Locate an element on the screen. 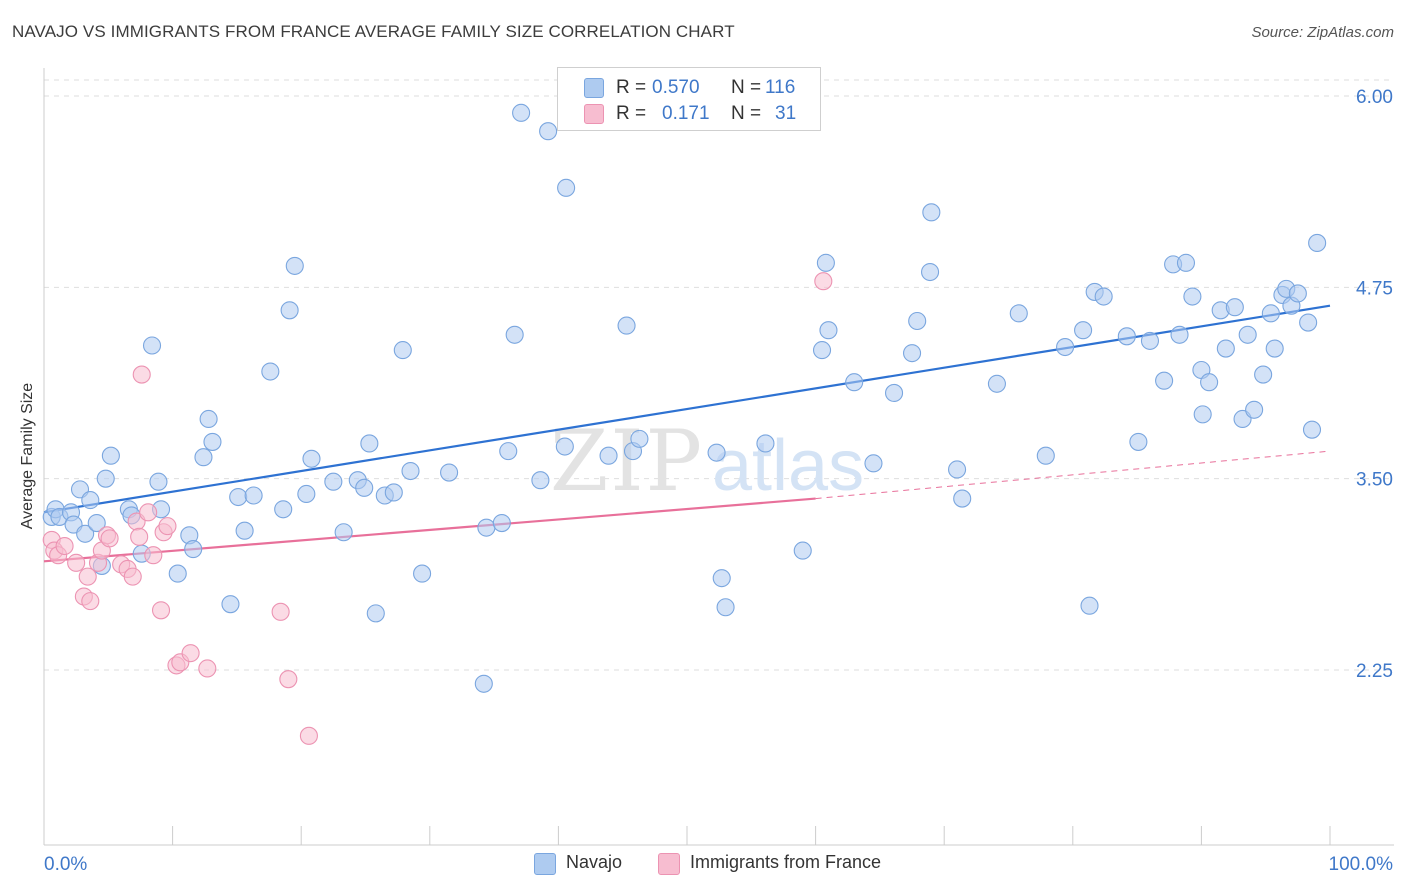 This screenshot has height=892, width=1406. navajo-swatch is located at coordinates (594, 88).